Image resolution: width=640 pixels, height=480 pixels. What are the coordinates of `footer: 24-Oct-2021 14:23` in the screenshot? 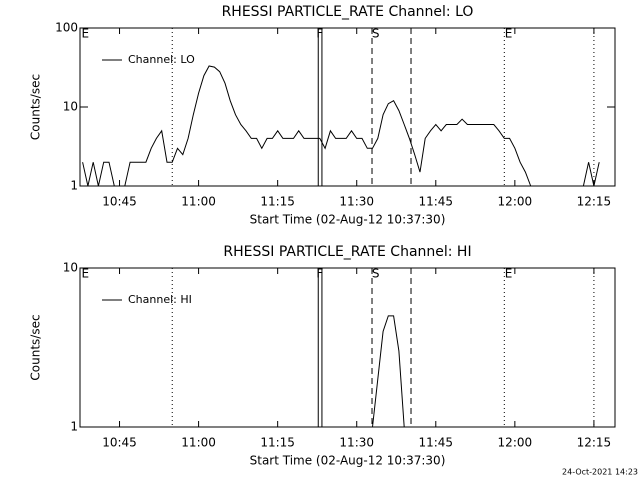 It's located at (600, 472).